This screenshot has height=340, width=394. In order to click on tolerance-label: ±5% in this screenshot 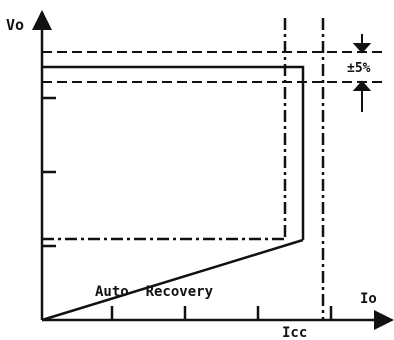, I will do `click(359, 68)`.